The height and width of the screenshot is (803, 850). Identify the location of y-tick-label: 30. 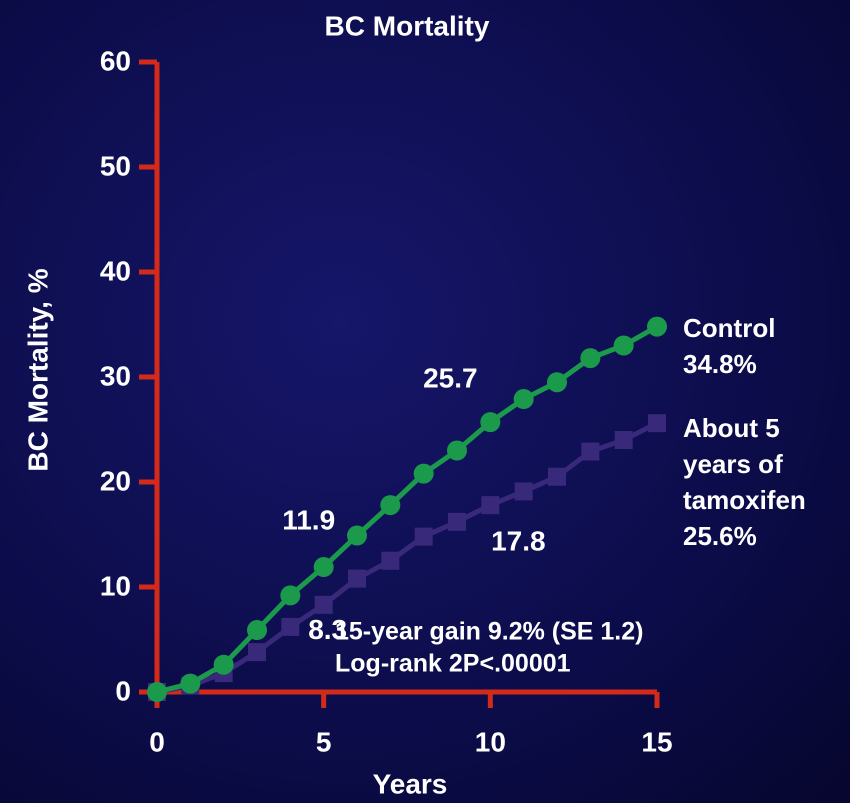
(115, 375).